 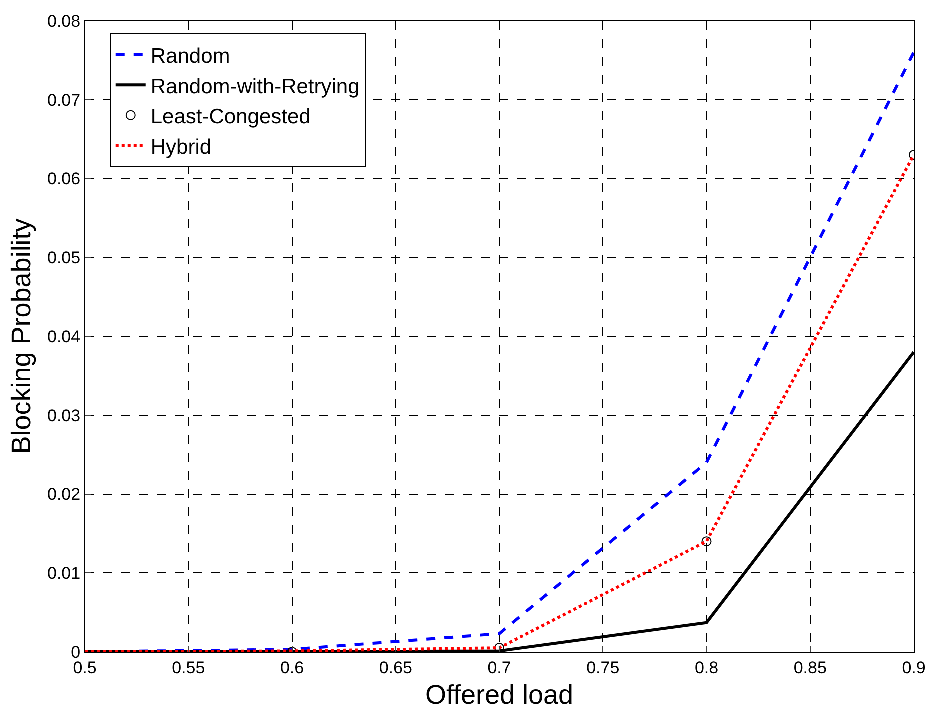 I want to click on legend-label: Random-with-Retrying, so click(x=255, y=86).